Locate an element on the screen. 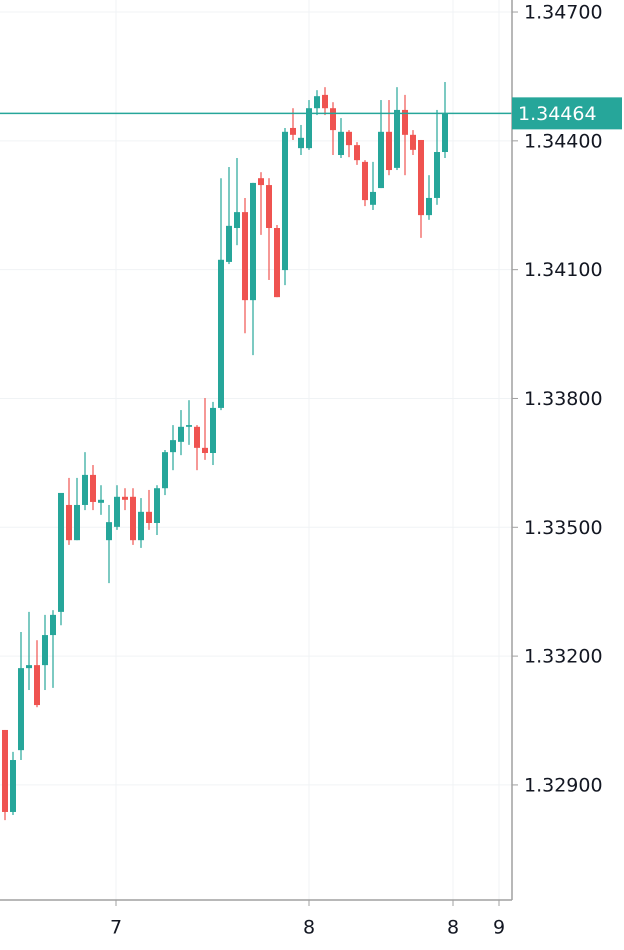 Image resolution: width=624 pixels, height=950 pixels. last-price-badge is located at coordinates (567, 113).